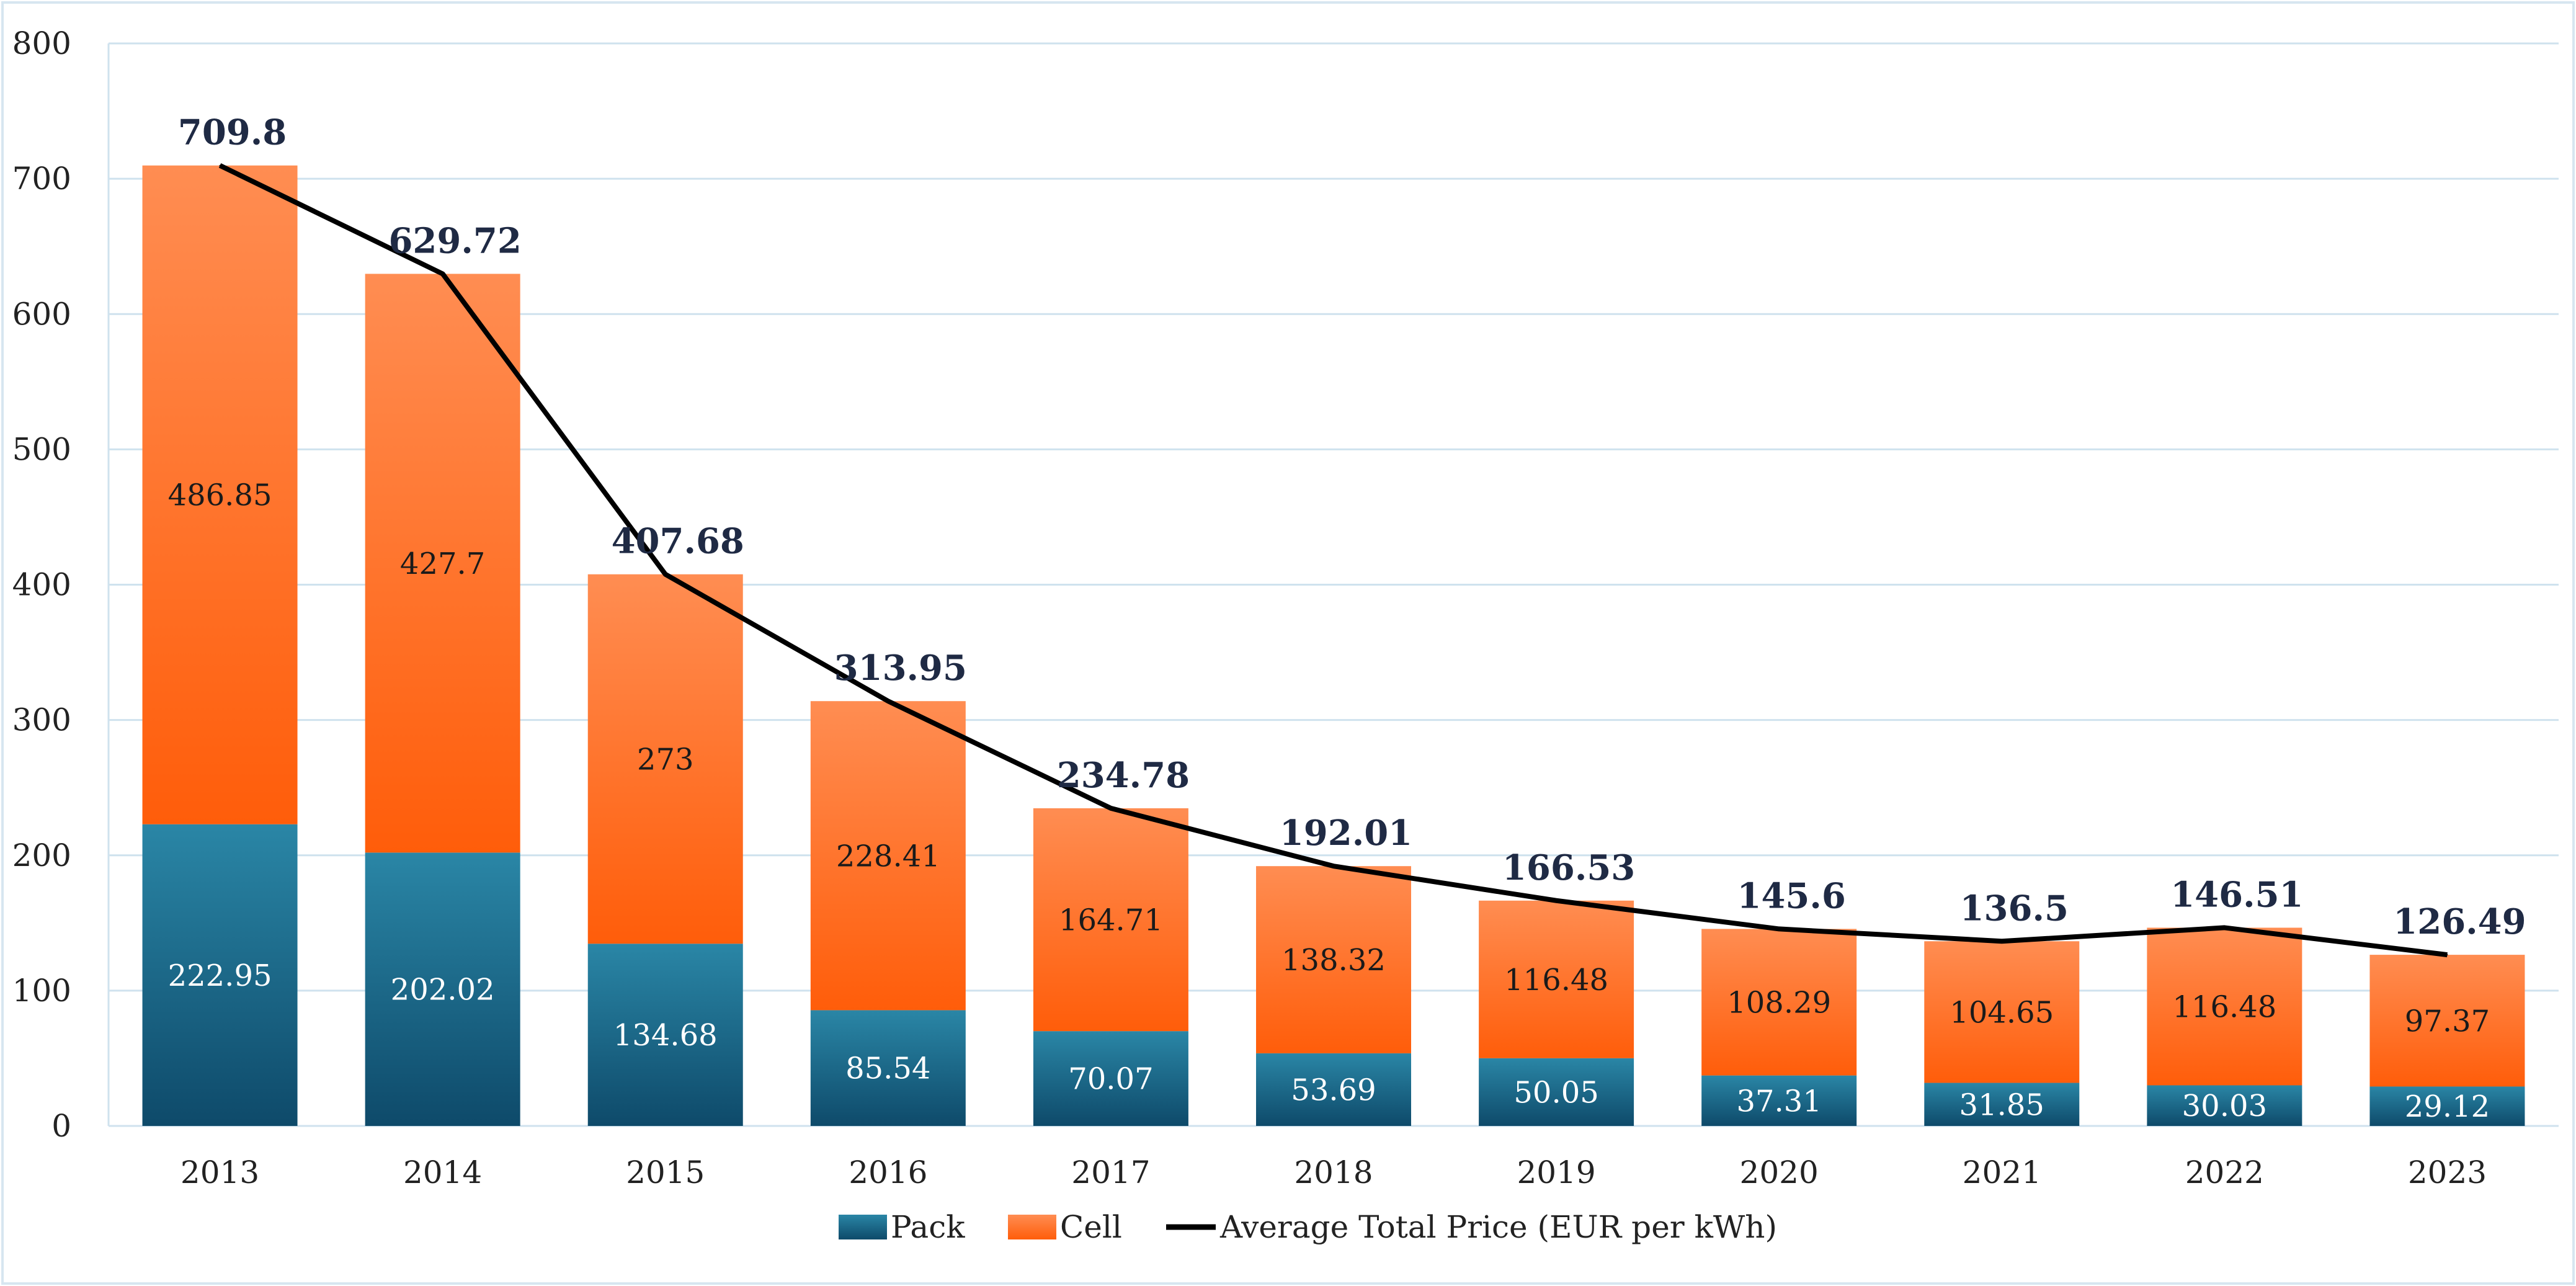  I want to click on x-tick-label: 2016, so click(888, 1172).